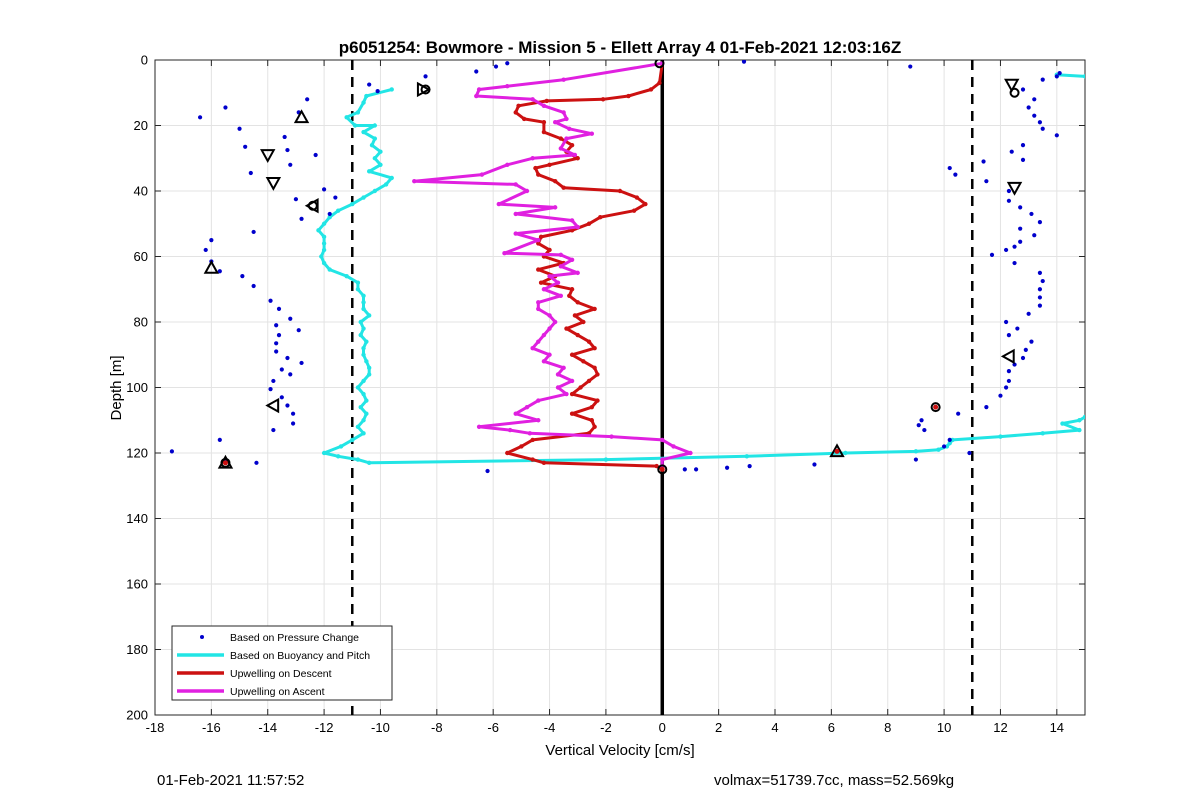 This screenshot has width=1200, height=804. What do you see at coordinates (277, 692) in the screenshot?
I see `legend-label: Upwelling on Ascent` at bounding box center [277, 692].